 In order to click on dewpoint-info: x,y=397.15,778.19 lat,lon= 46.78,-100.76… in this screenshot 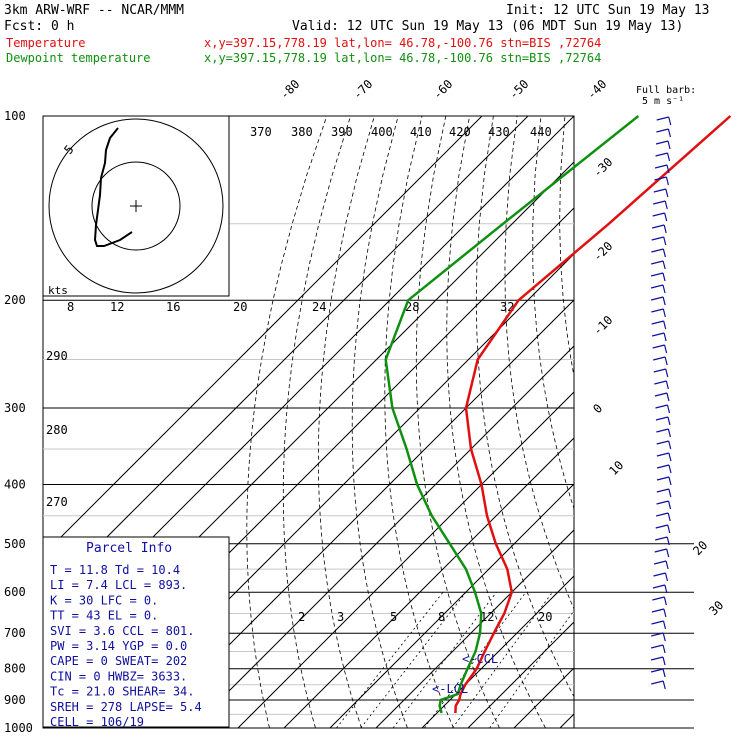, I will do `click(402, 58)`.